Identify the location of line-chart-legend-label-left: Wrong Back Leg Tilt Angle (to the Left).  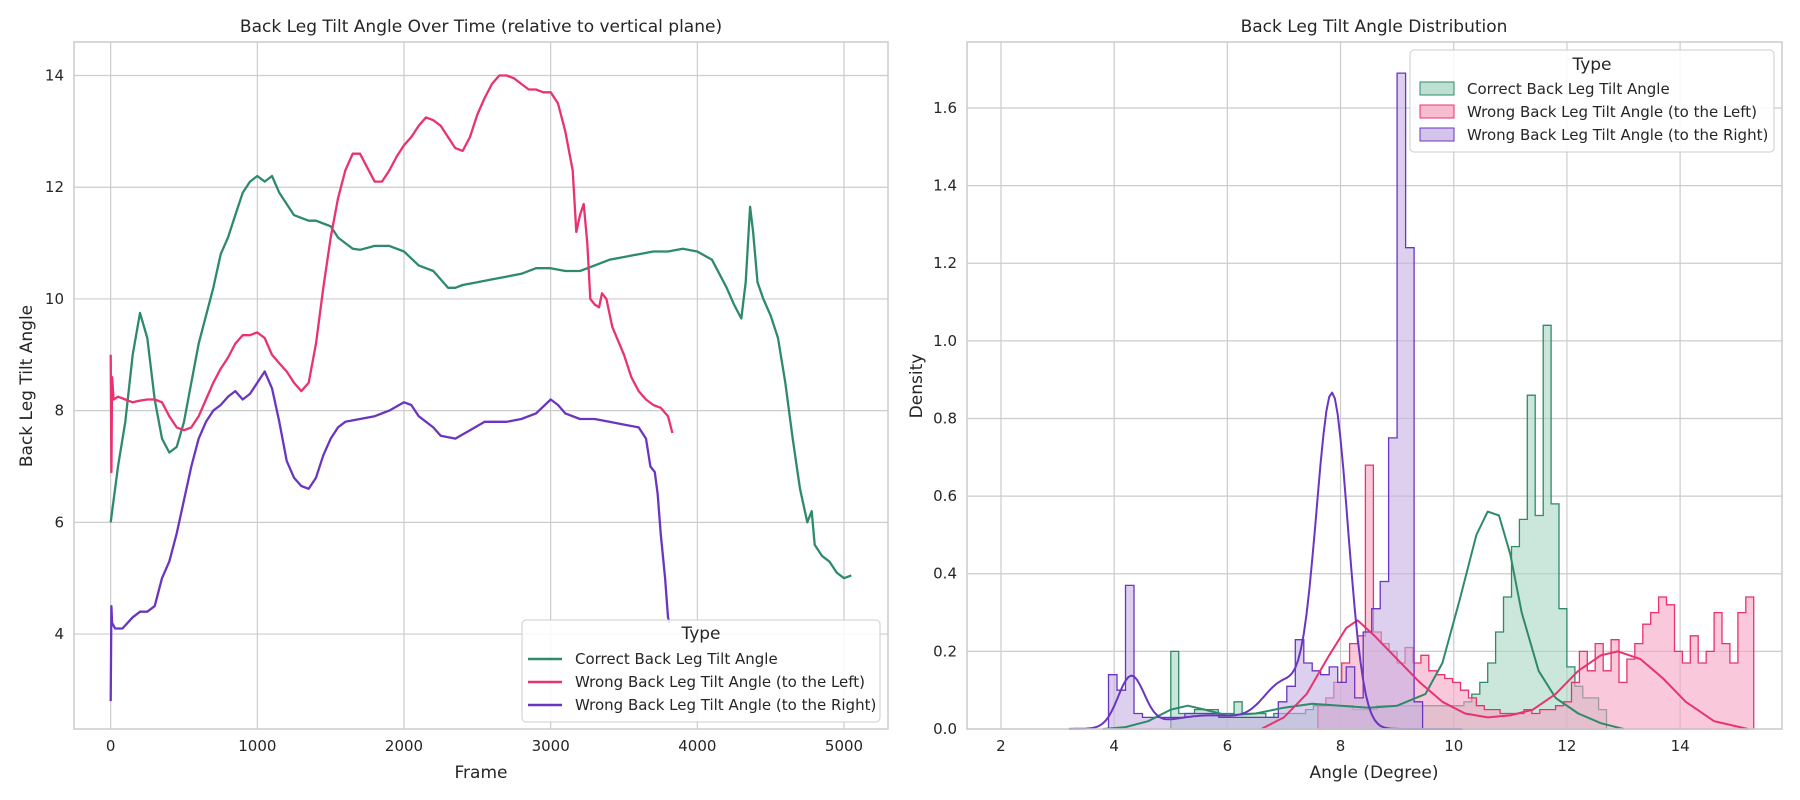
(720, 682).